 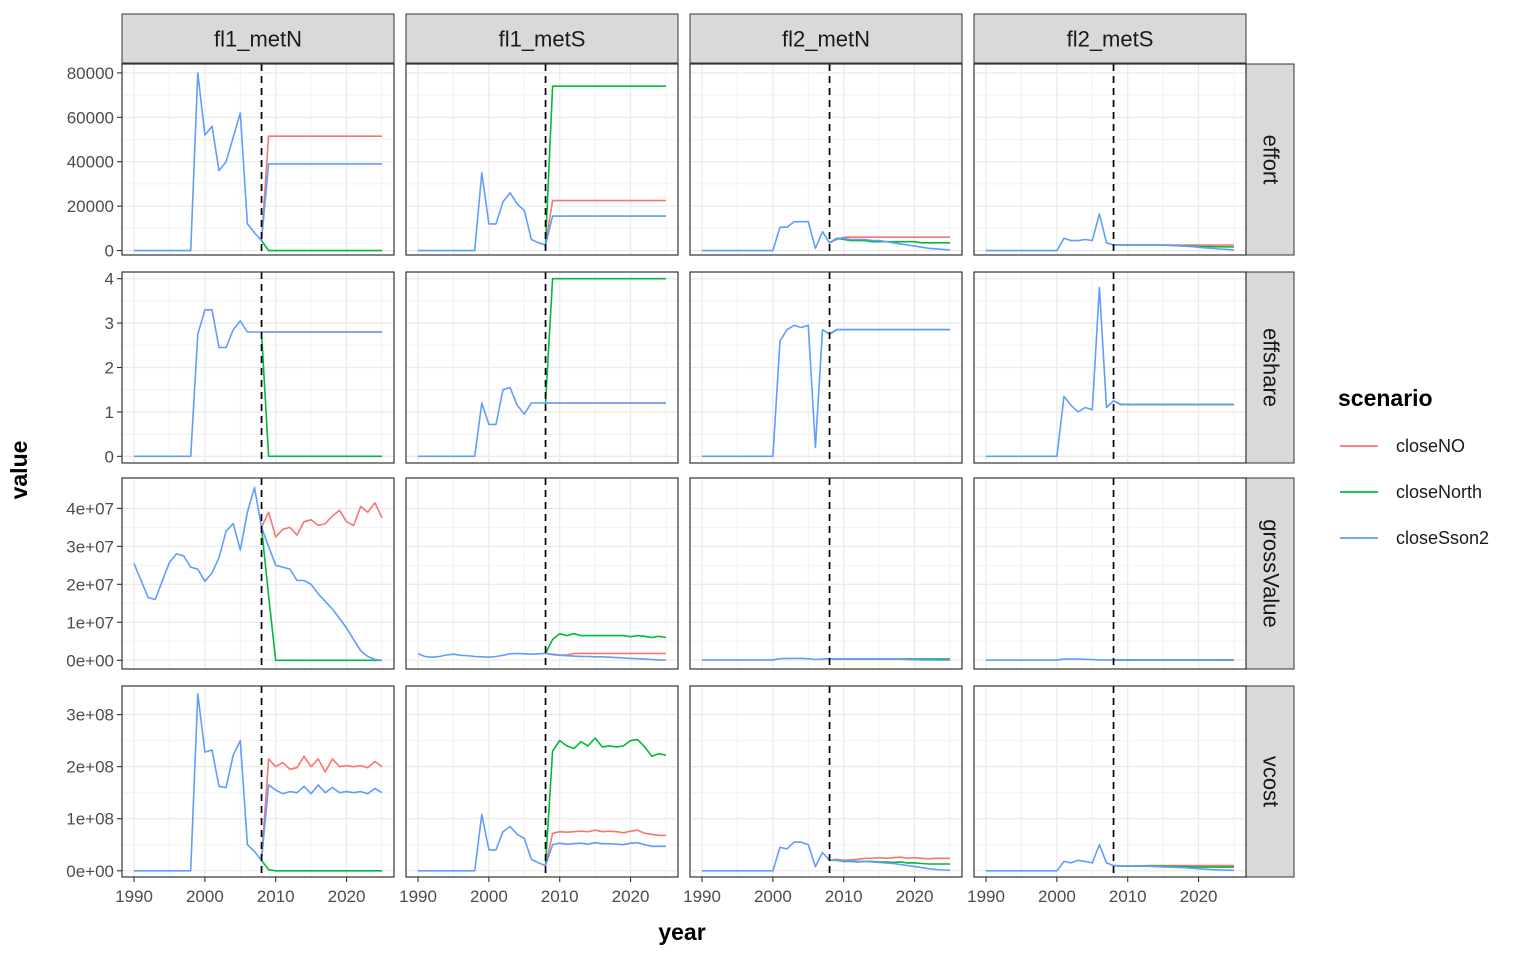 What do you see at coordinates (90, 546) in the screenshot?
I see `y-tick-label: 3e+07` at bounding box center [90, 546].